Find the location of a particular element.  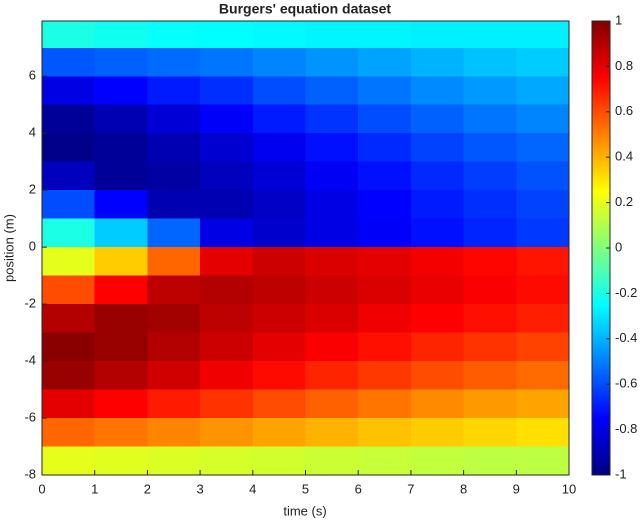

x-tick-label: 3 is located at coordinates (199, 488).